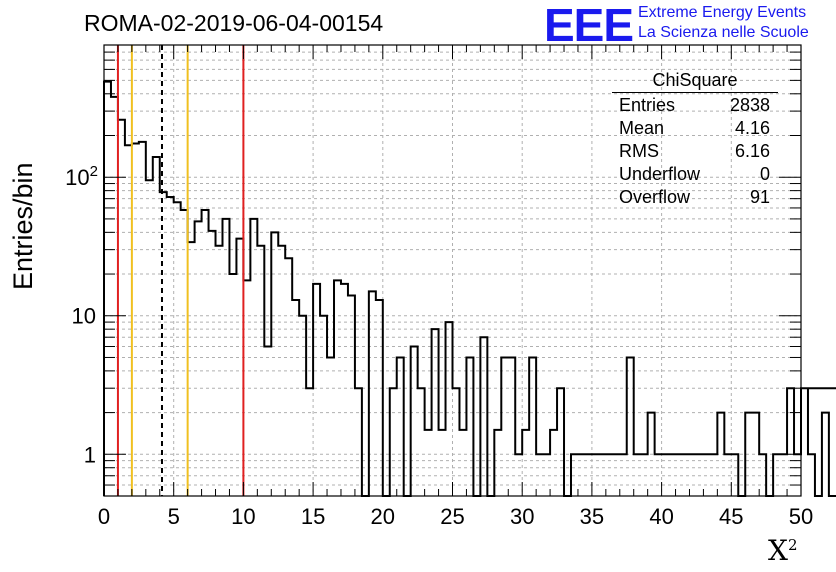 This screenshot has height=572, width=836. Describe the element at coordinates (642, 128) in the screenshot. I see `stats-label: Mean` at that location.